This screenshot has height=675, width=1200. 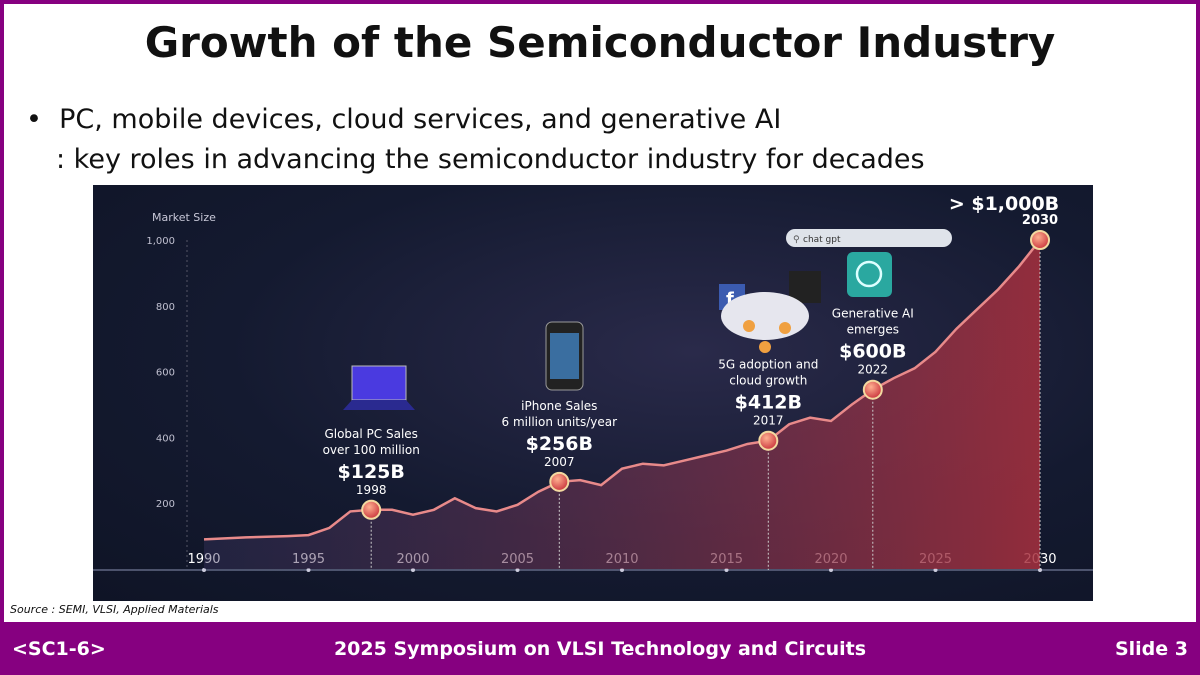 What do you see at coordinates (560, 422) in the screenshot?
I see `milestone-caption: 6 million units/year` at bounding box center [560, 422].